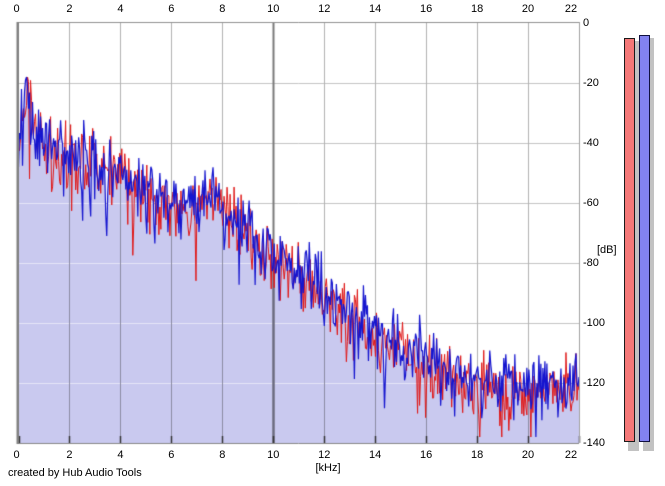  What do you see at coordinates (75, 473) in the screenshot?
I see `credit-text: created by Hub Audio Tools` at bounding box center [75, 473].